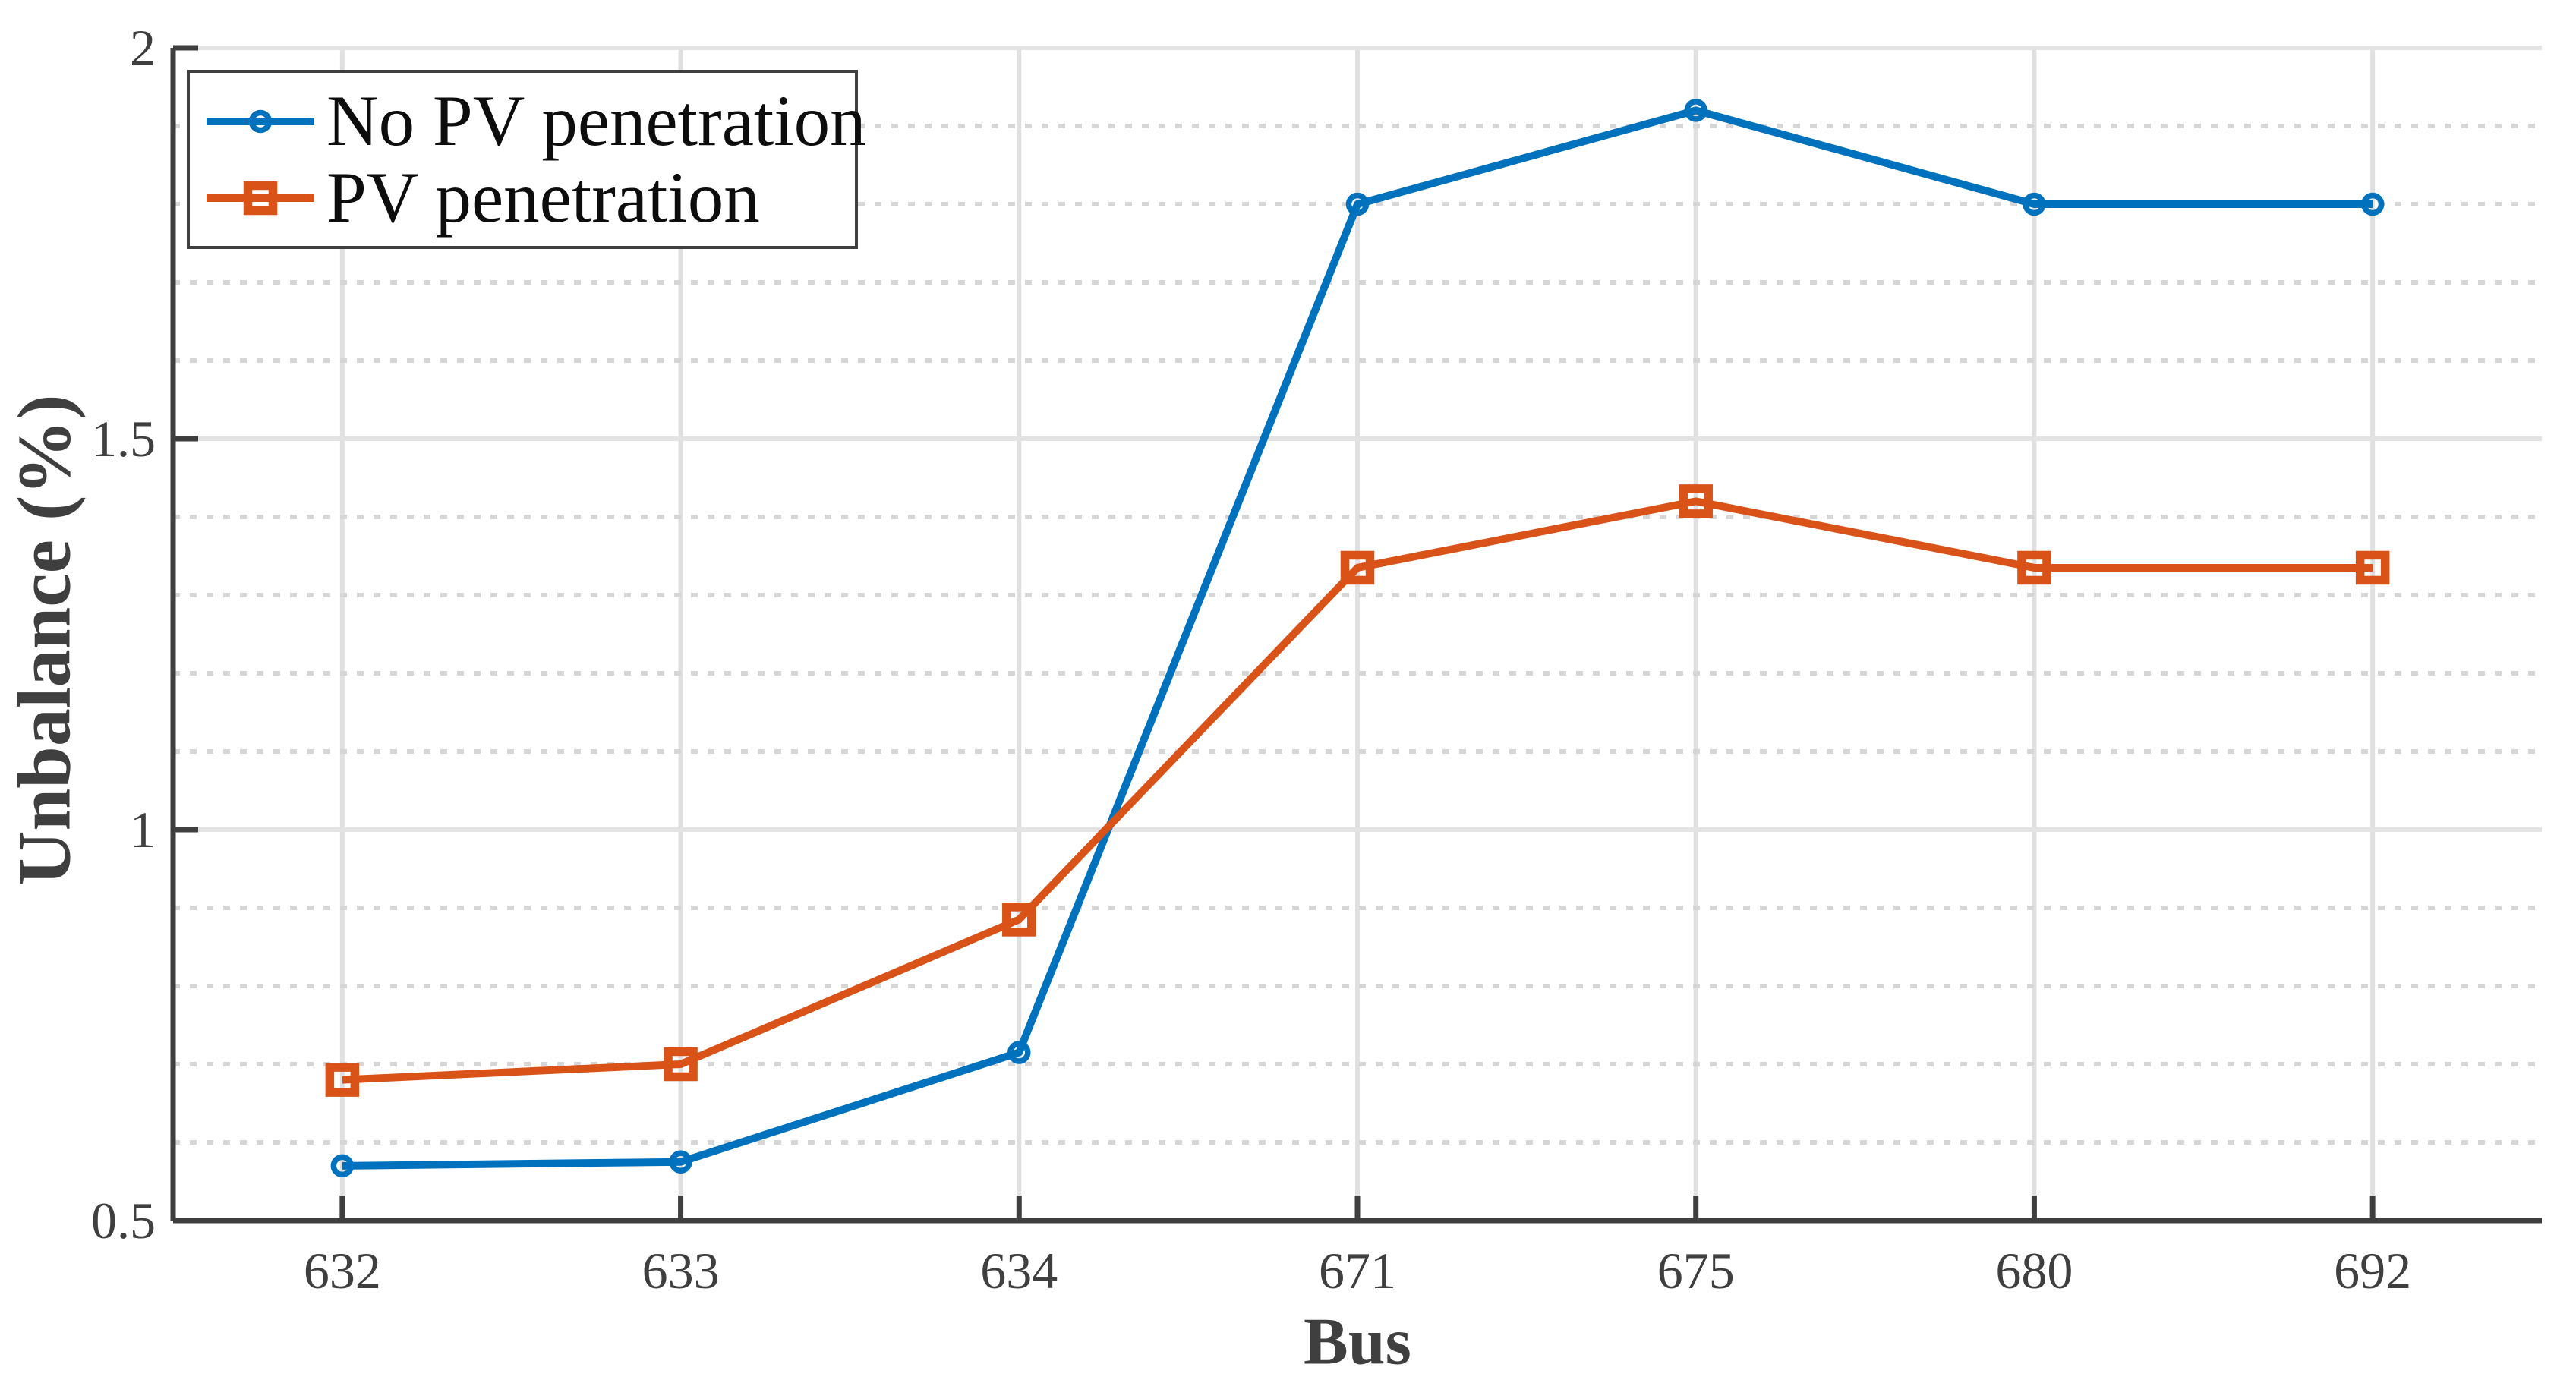 The image size is (2576, 1383). I want to click on legend-sample-square-marker, so click(260, 198).